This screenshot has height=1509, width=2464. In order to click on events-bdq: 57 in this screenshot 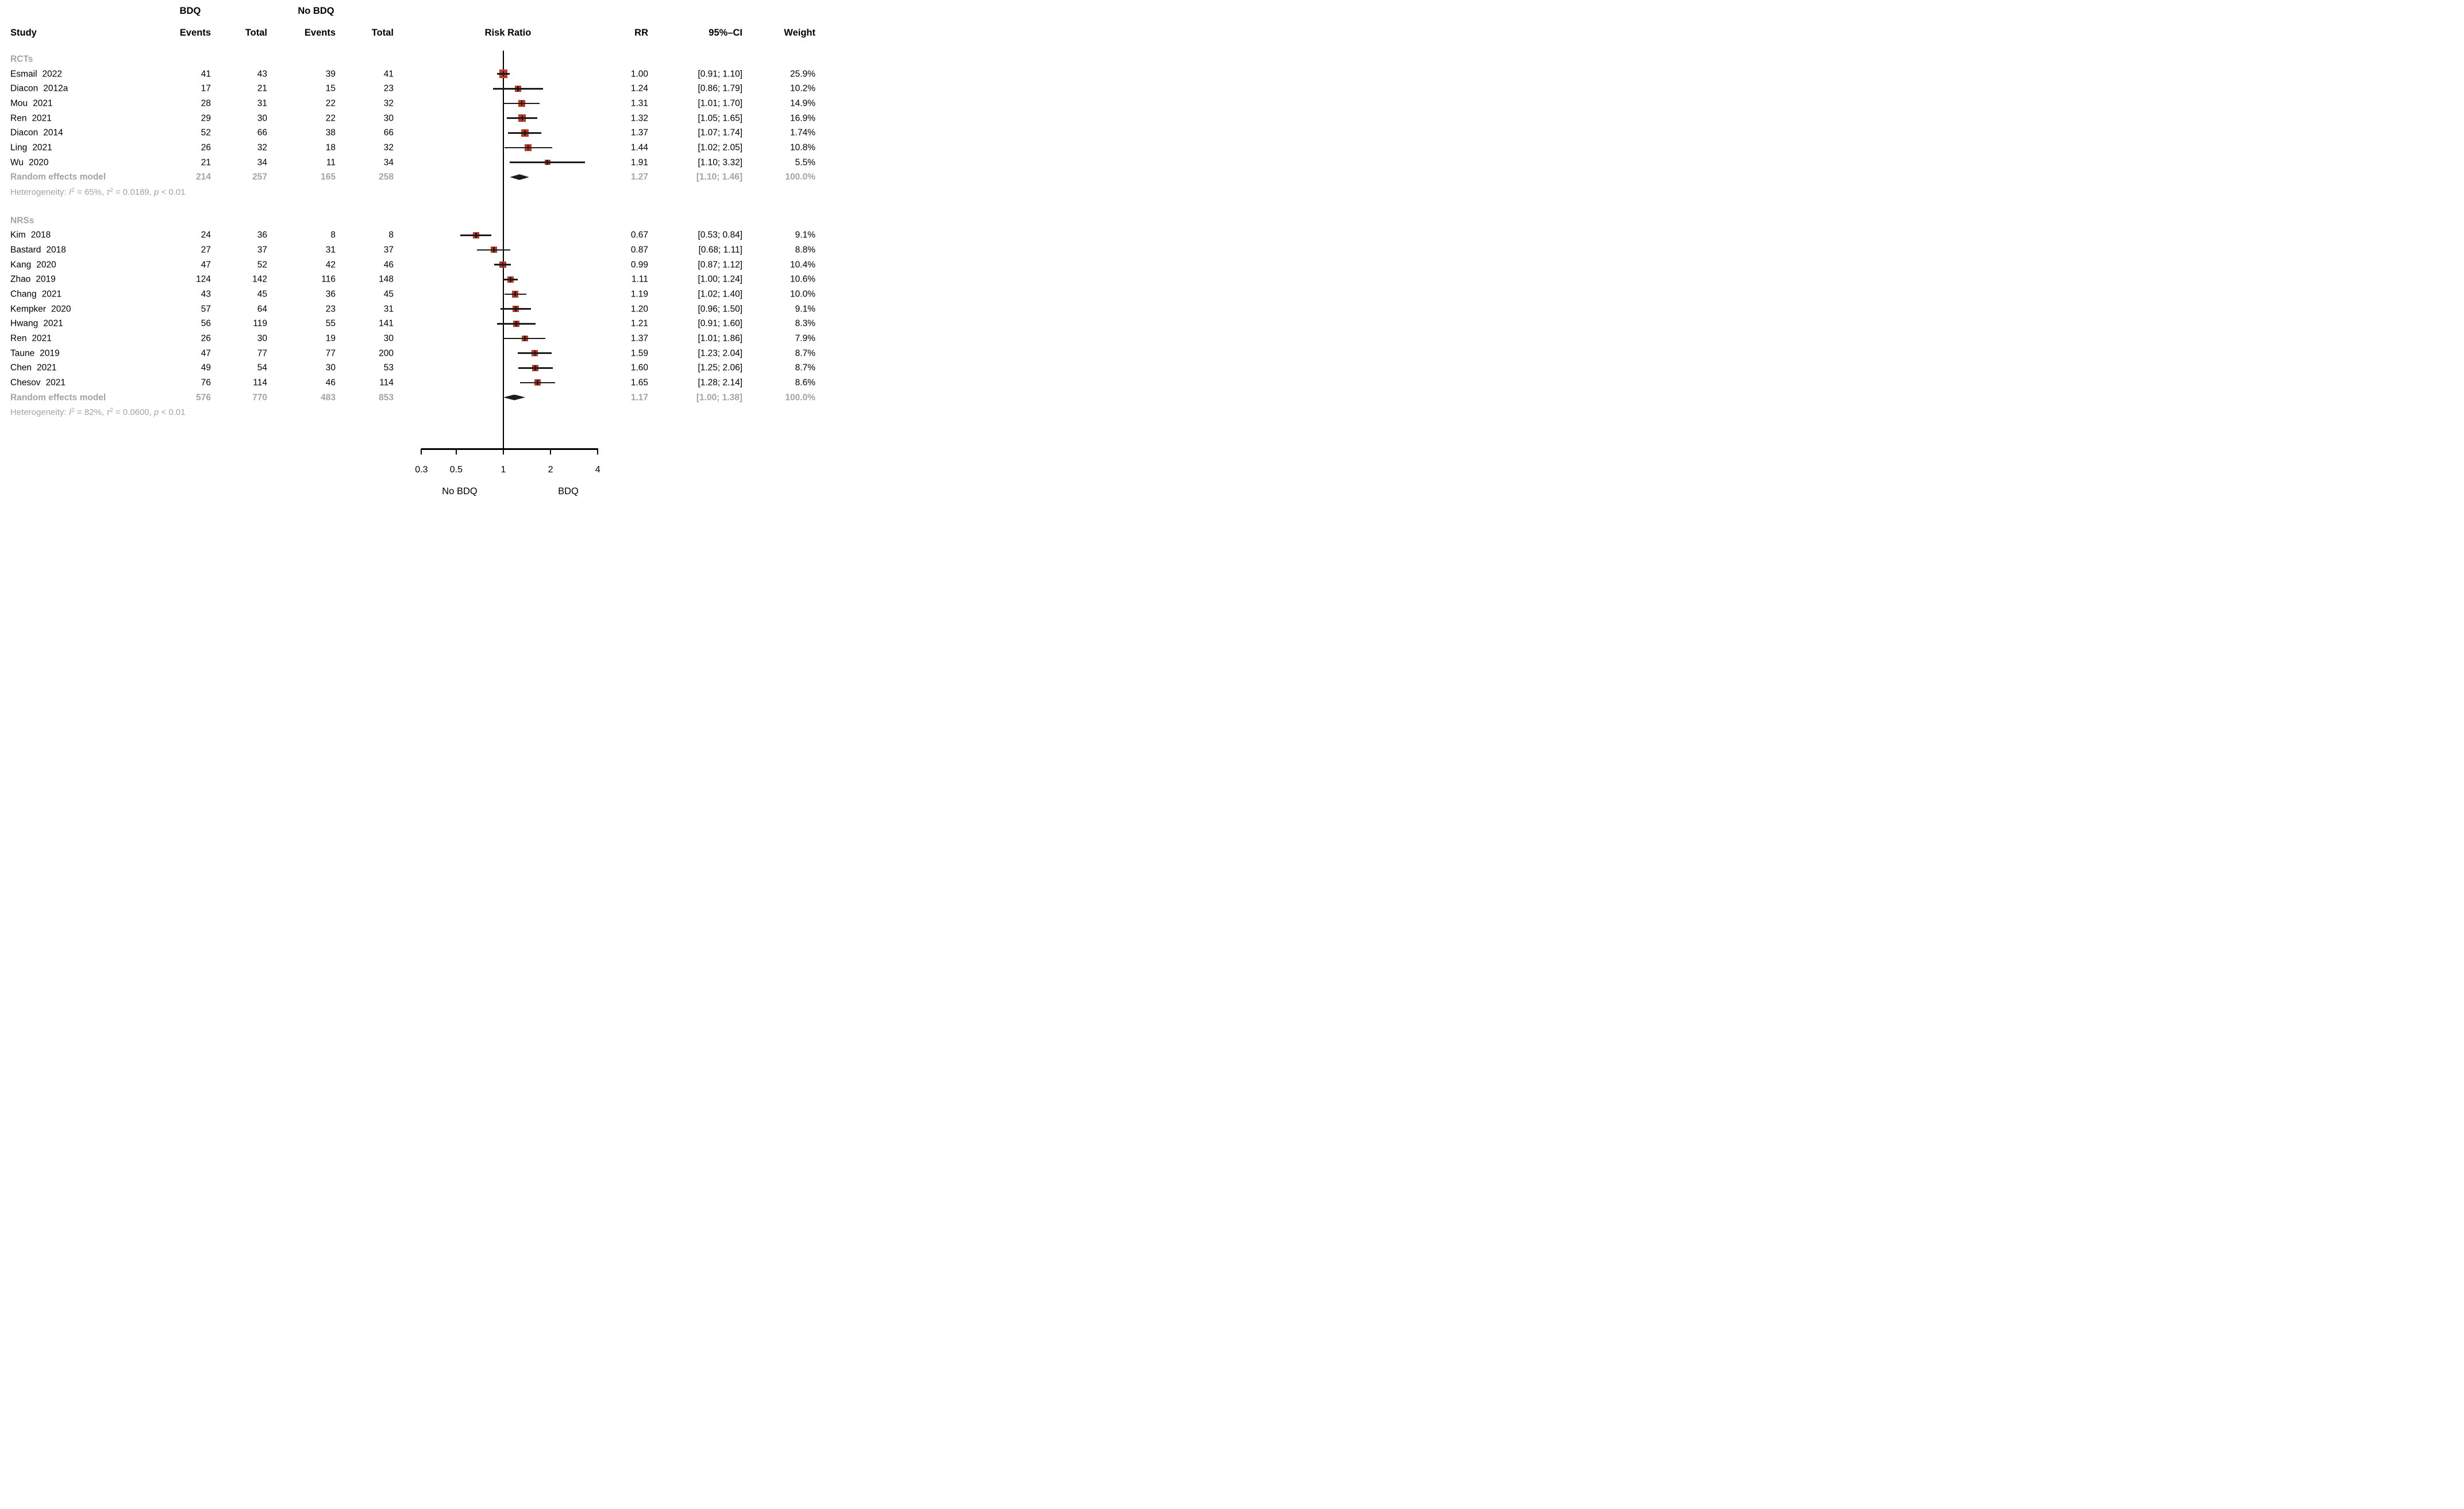, I will do `click(206, 308)`.